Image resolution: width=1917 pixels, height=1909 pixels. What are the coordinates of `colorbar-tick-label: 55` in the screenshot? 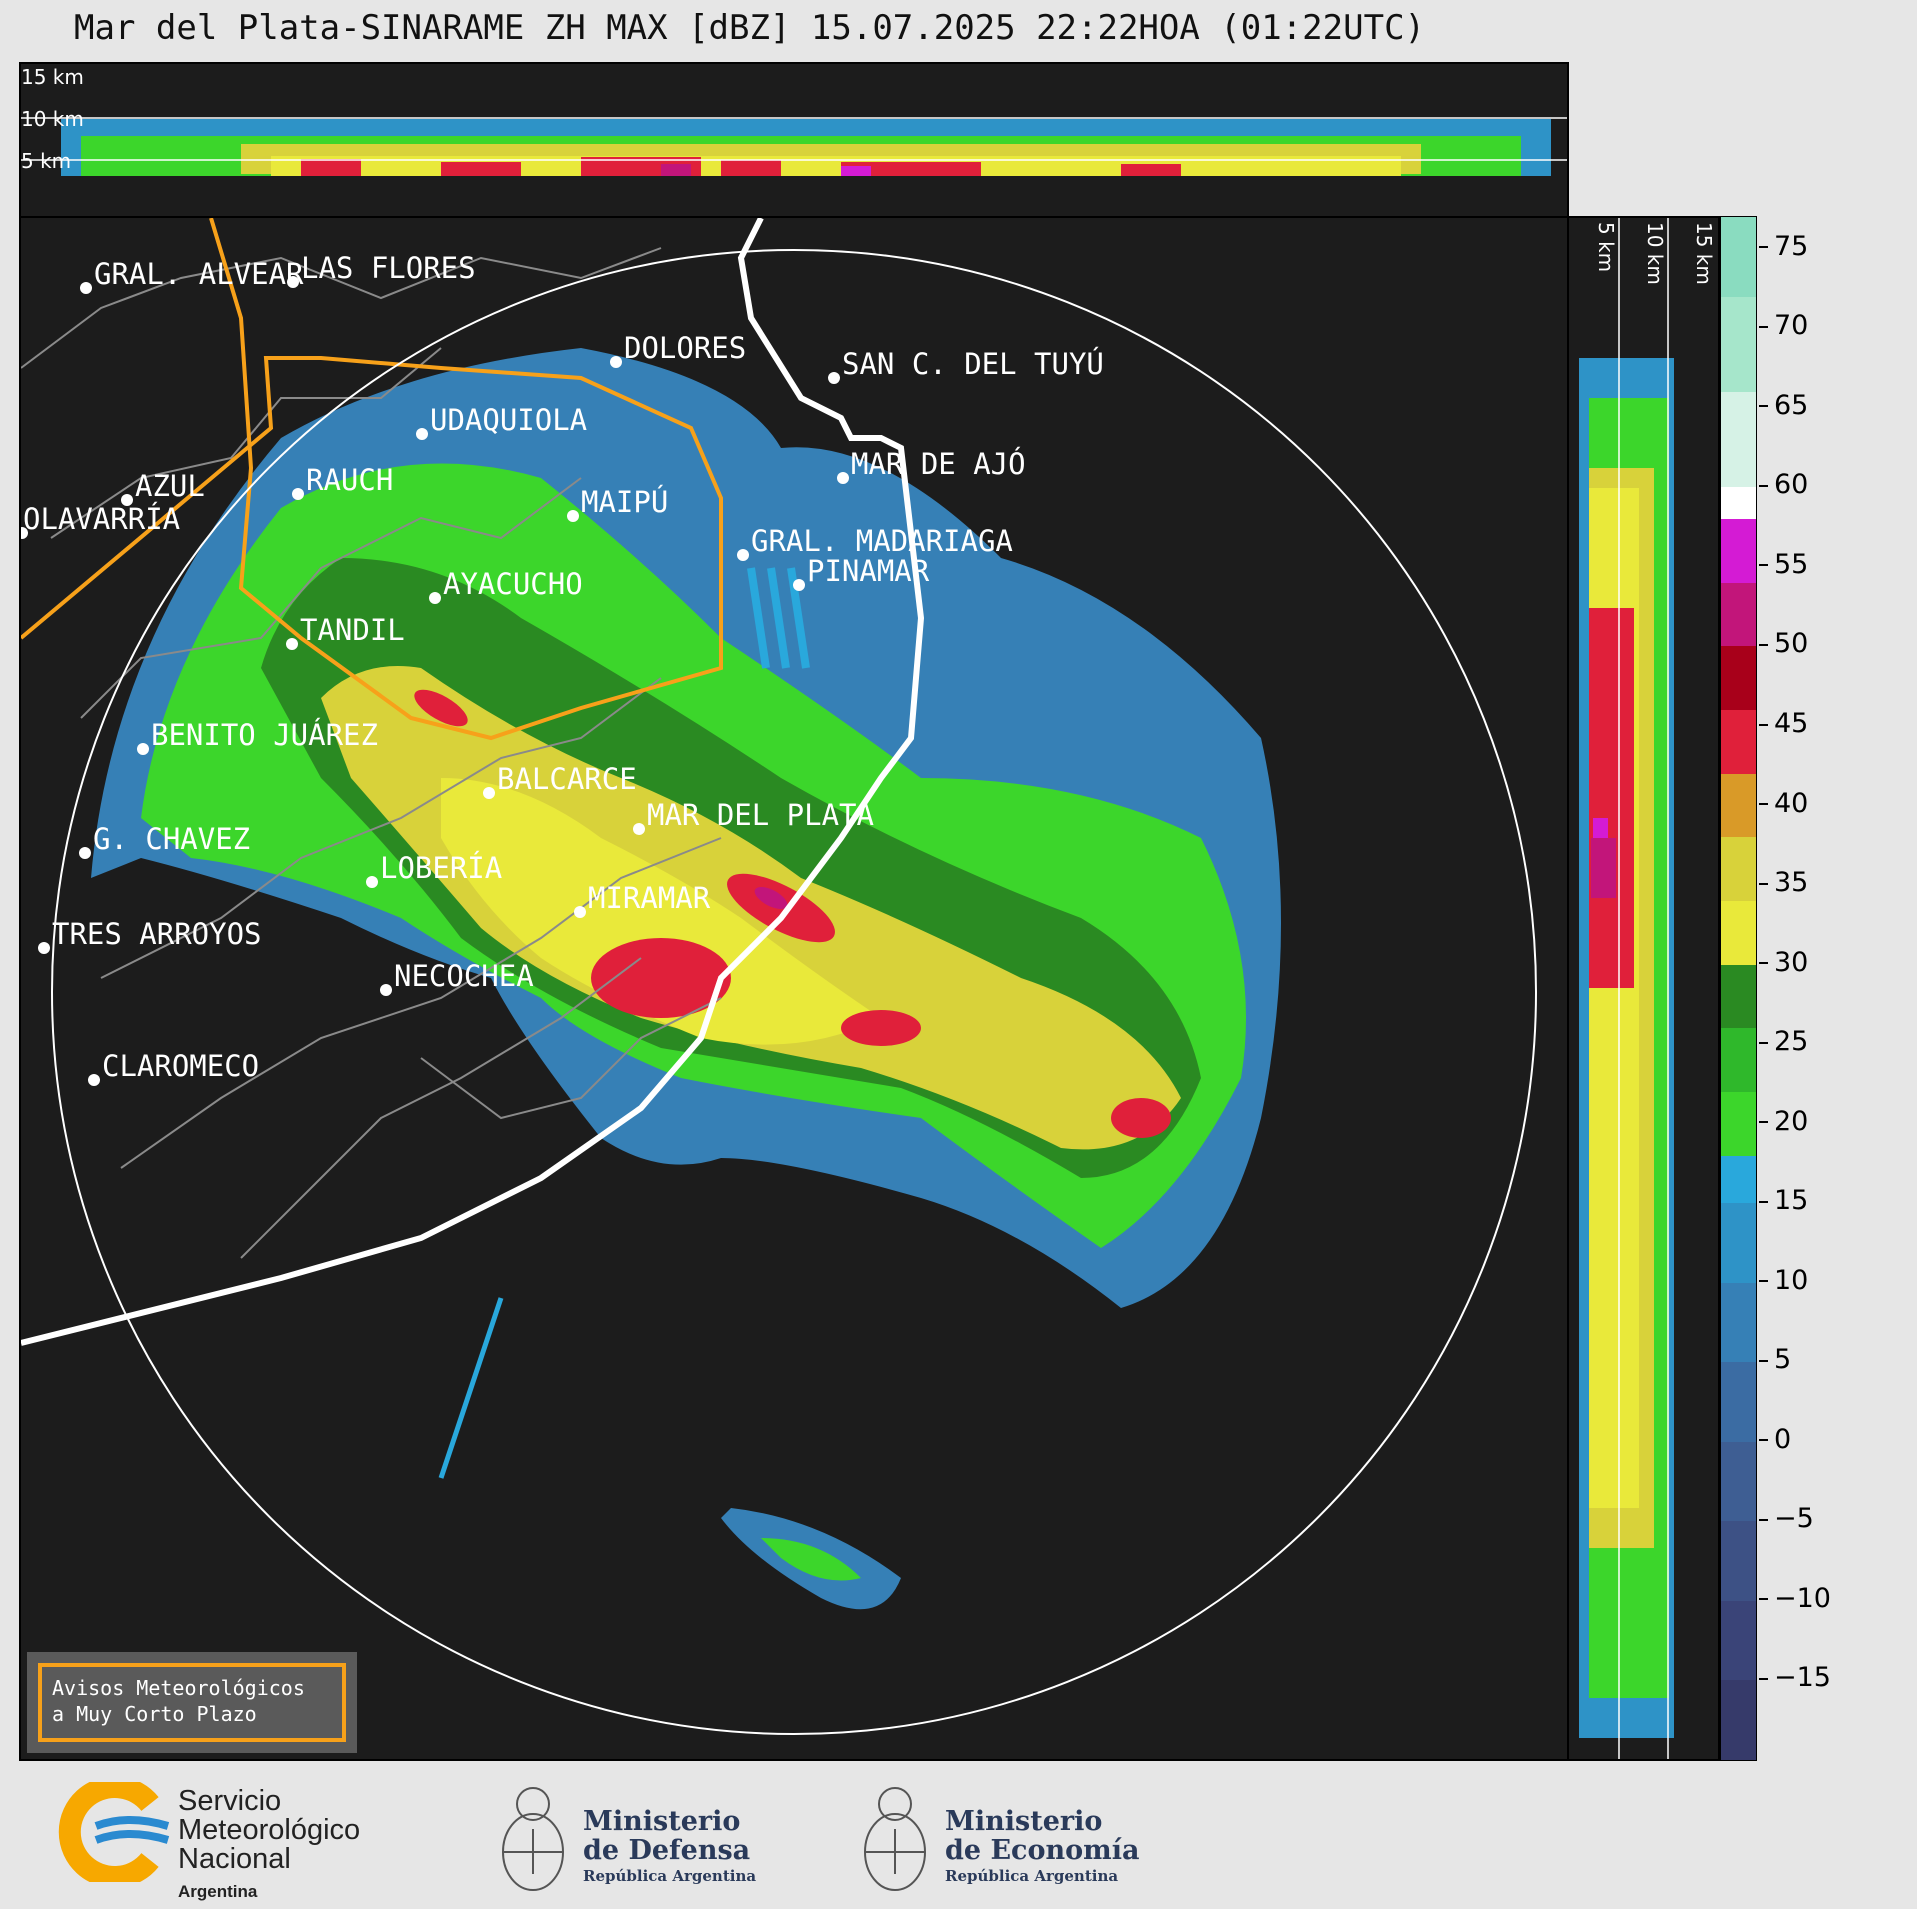 It's located at (1783, 564).